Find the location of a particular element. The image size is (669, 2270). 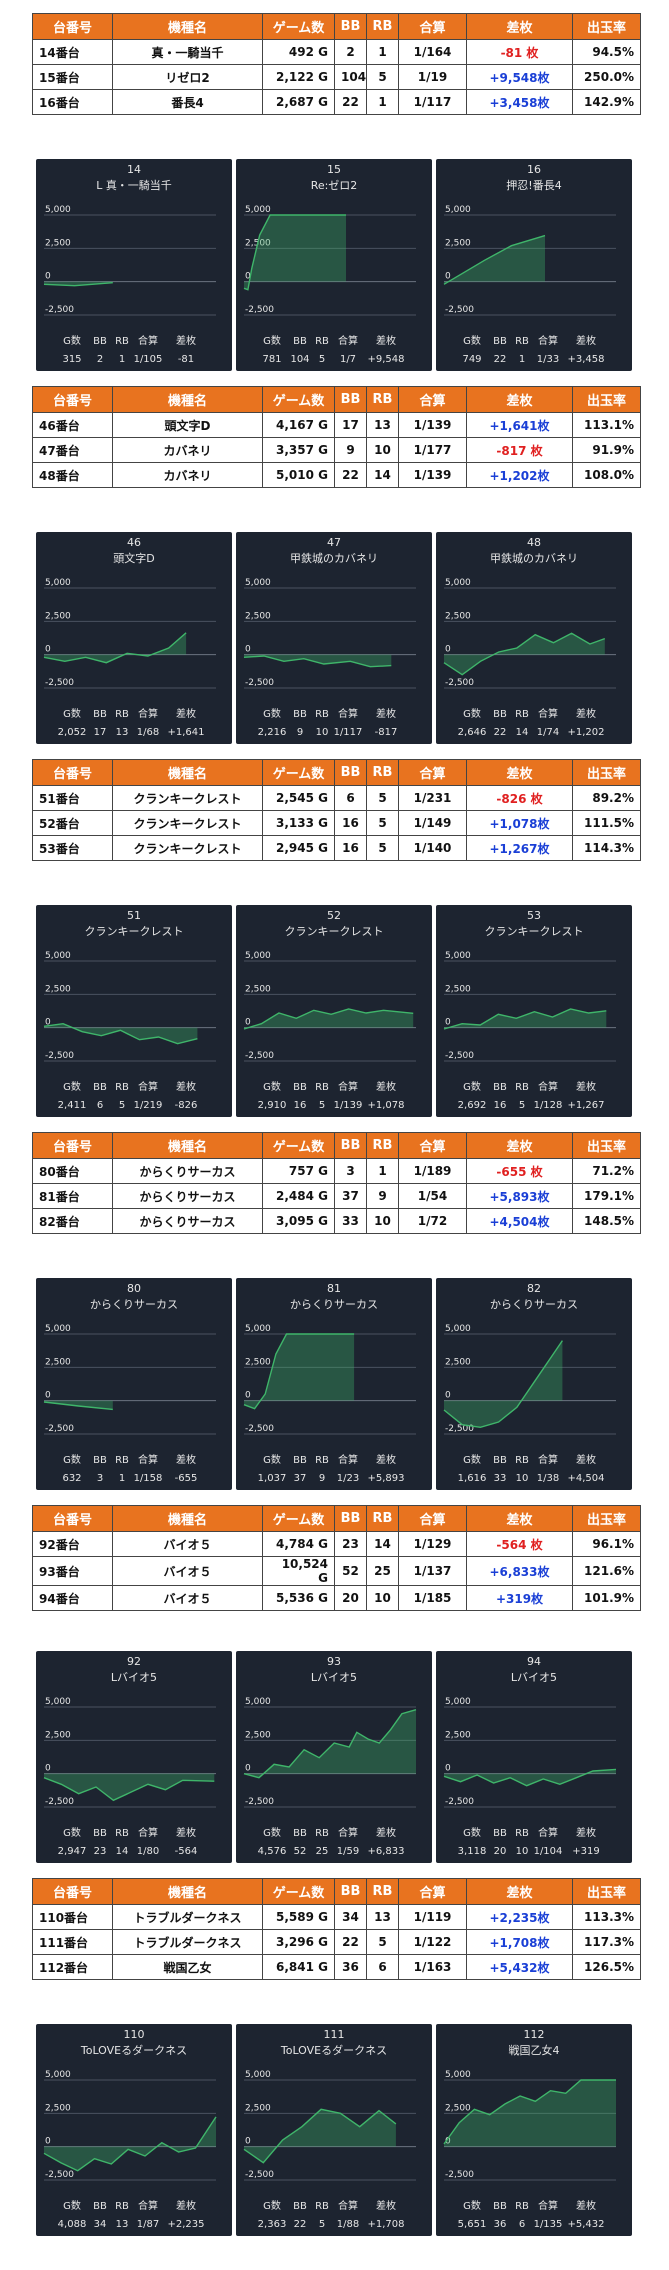

table-row: 48番台 カバネリ 5,010 G 22 14 1/139 +1,202枚 108.0% is located at coordinates (336, 475).